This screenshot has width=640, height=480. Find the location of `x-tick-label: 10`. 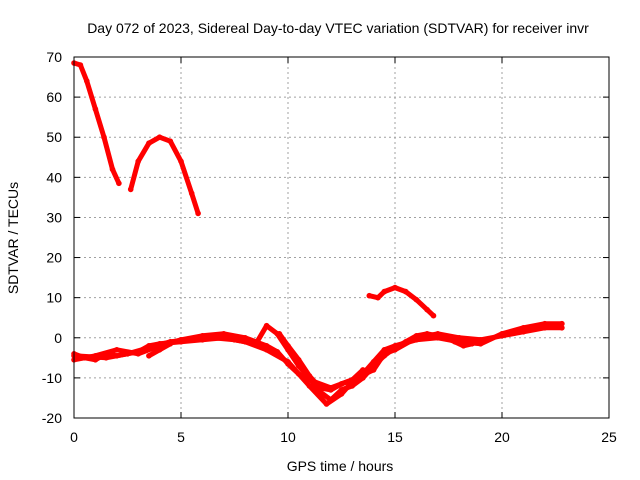

x-tick-label: 10 is located at coordinates (288, 437).